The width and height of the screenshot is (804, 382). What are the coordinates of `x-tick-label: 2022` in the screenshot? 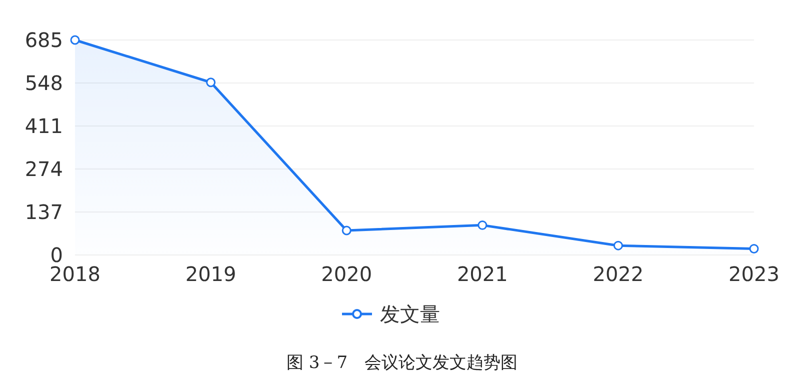 It's located at (618, 274).